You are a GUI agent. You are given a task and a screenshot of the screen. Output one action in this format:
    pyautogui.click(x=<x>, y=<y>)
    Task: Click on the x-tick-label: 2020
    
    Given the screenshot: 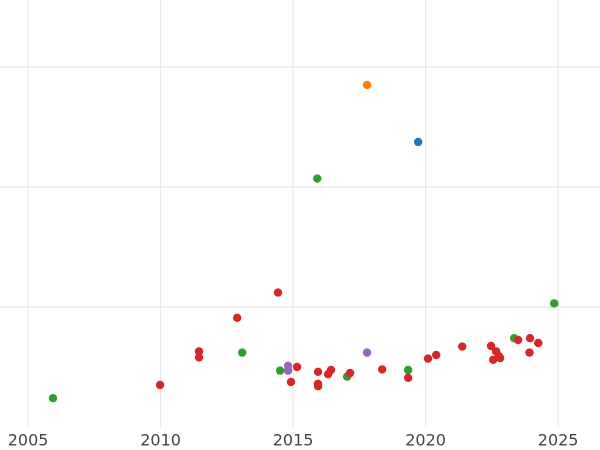 What is the action you would take?
    pyautogui.click(x=425, y=440)
    